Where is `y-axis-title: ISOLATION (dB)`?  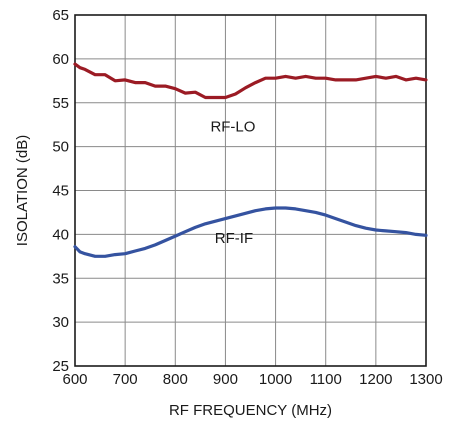 y-axis-title: ISOLATION (dB) is located at coordinates (22, 190).